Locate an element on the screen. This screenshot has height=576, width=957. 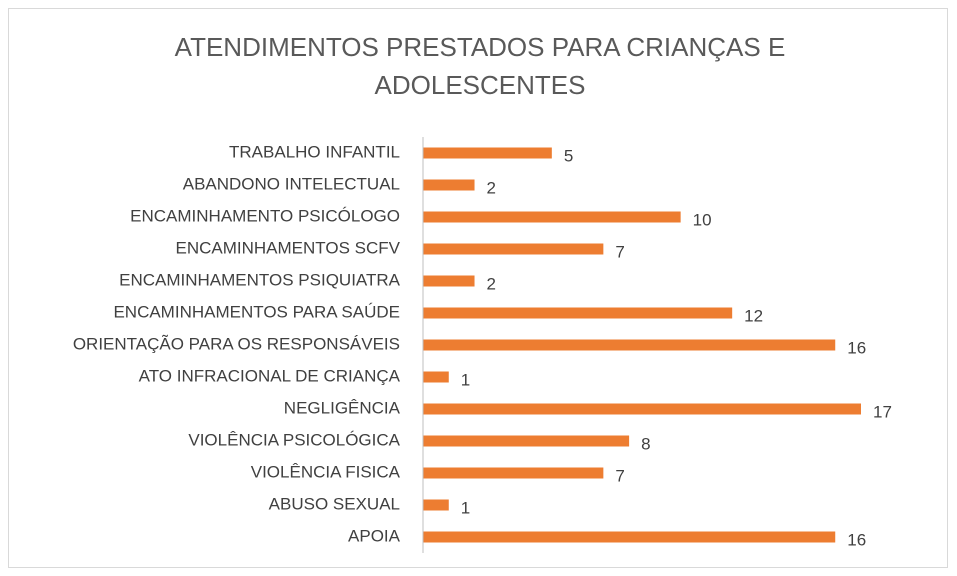
y-tick-label: ORIENTAÇÃO PARA OS RESPONSÁVEIS is located at coordinates (236, 343).